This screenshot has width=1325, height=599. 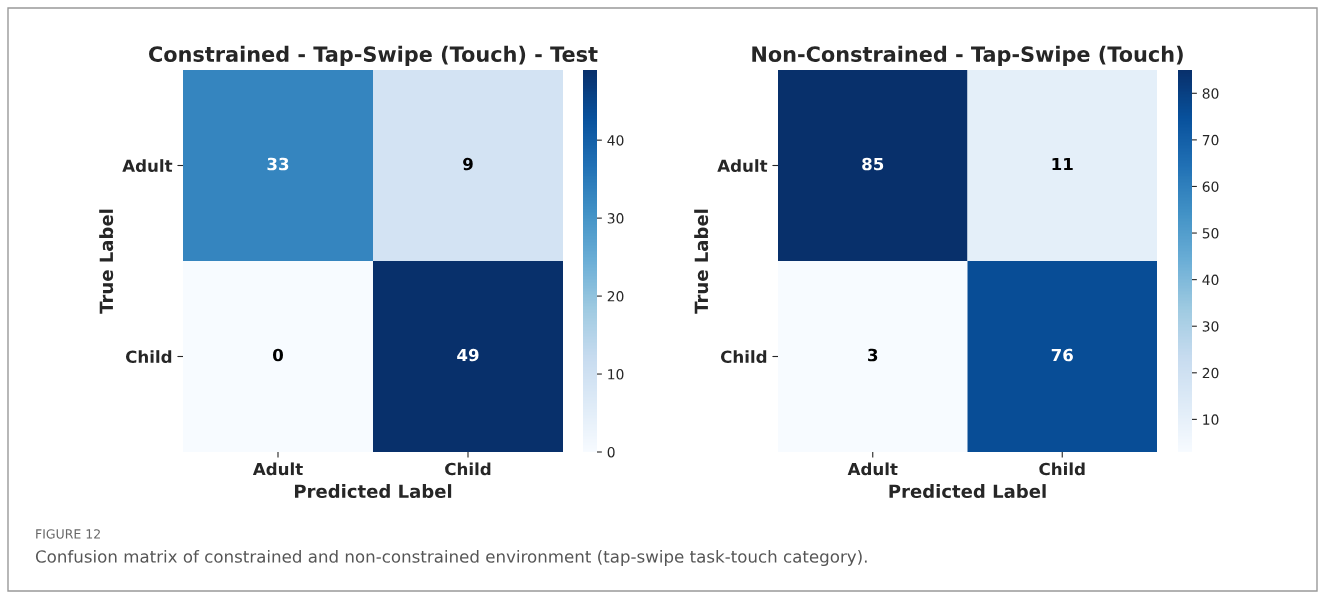 What do you see at coordinates (1210, 186) in the screenshot?
I see `color-bar-label: 60` at bounding box center [1210, 186].